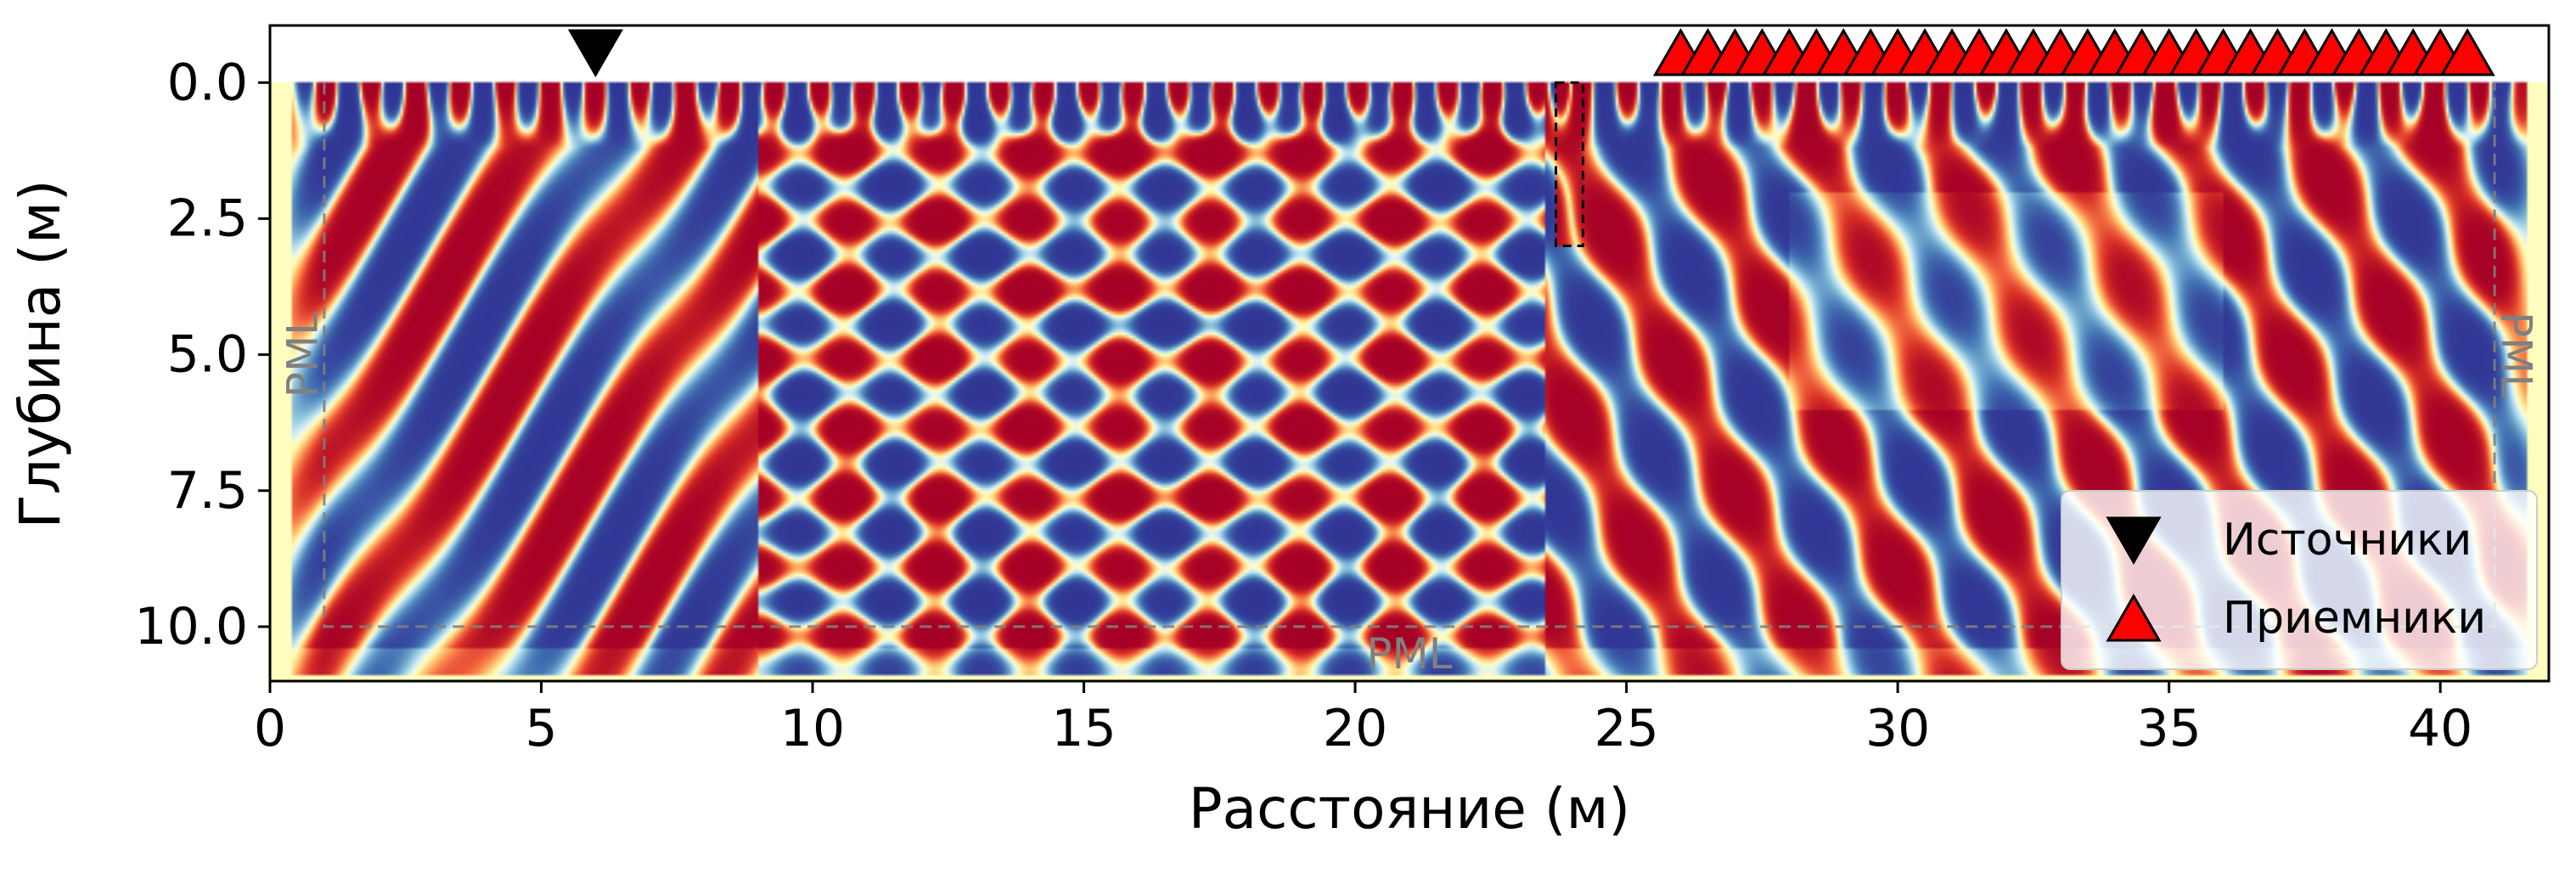 The height and width of the screenshot is (873, 2576). I want to click on y-tick-label-3: 7.5, so click(207, 491).